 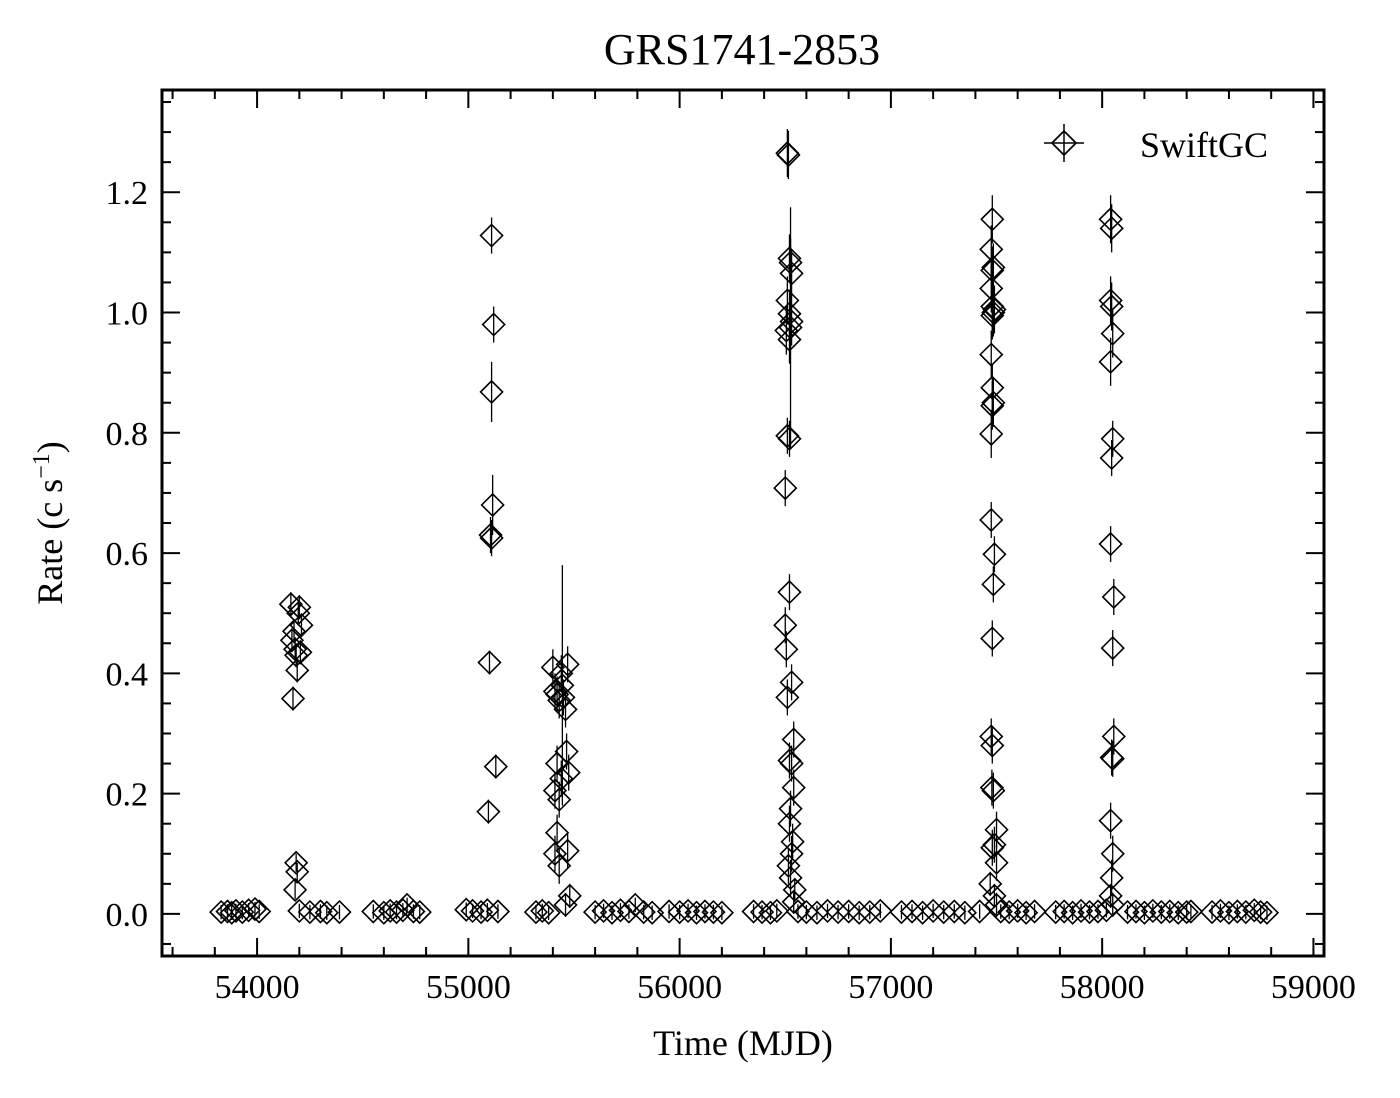 I want to click on legend-marker, so click(x=1064, y=143).